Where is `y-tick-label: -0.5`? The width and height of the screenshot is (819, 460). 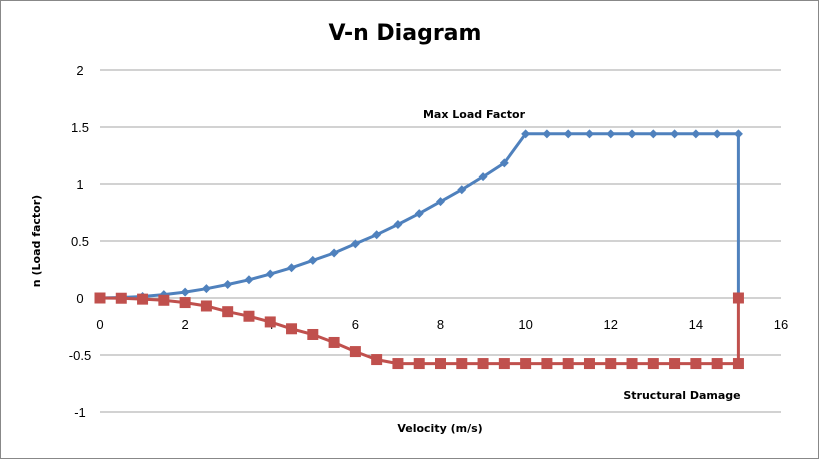 y-tick-label: -0.5 is located at coordinates (80, 355).